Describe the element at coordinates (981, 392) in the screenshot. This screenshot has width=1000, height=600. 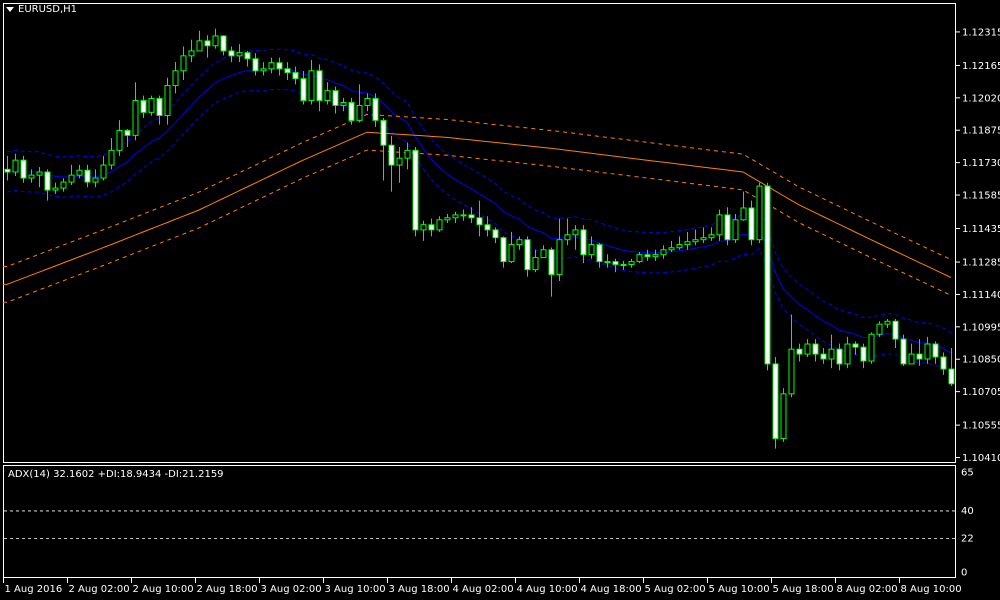
I see `price-tick-label: 1.10705` at that location.